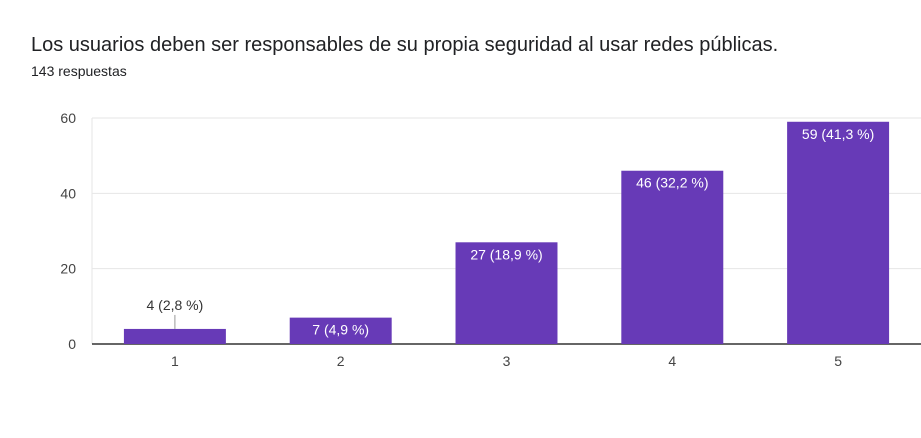 The image size is (921, 438). Describe the element at coordinates (174, 305) in the screenshot. I see `data-label: 4 (2,8 %)` at that location.